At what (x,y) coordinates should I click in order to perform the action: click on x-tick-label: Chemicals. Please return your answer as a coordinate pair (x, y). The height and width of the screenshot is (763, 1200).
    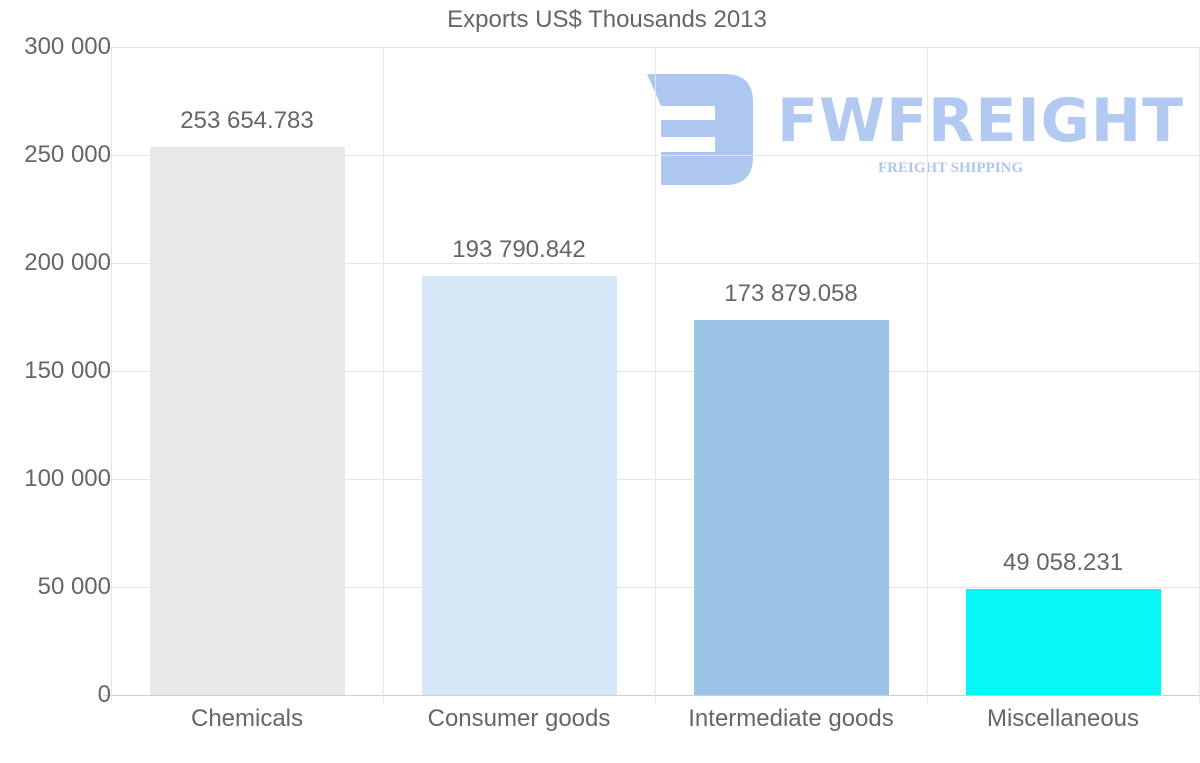
    Looking at the image, I should click on (247, 718).